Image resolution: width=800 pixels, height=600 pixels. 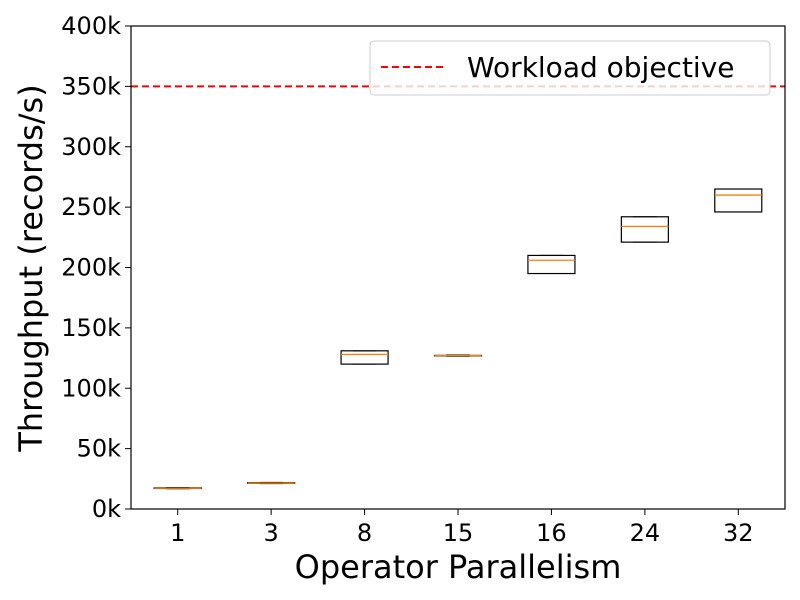 I want to click on x-tick-label: 15, so click(x=458, y=533).